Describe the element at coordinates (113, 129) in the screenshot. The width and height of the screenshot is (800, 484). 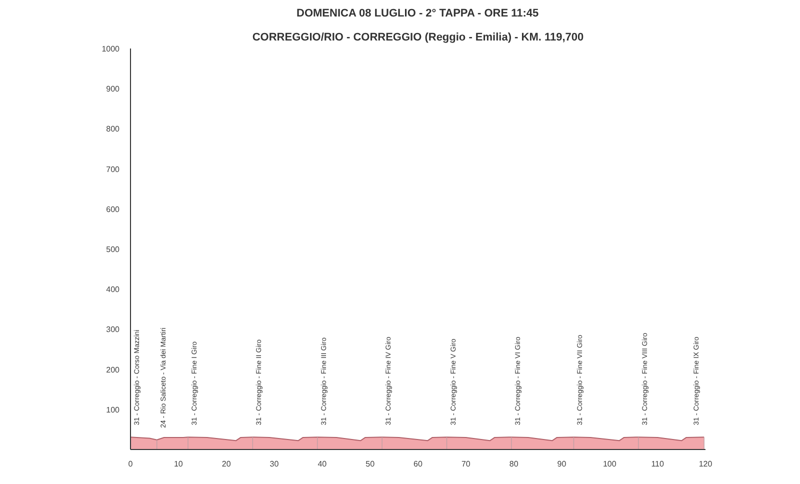
I see `y-tick-label: 800` at that location.